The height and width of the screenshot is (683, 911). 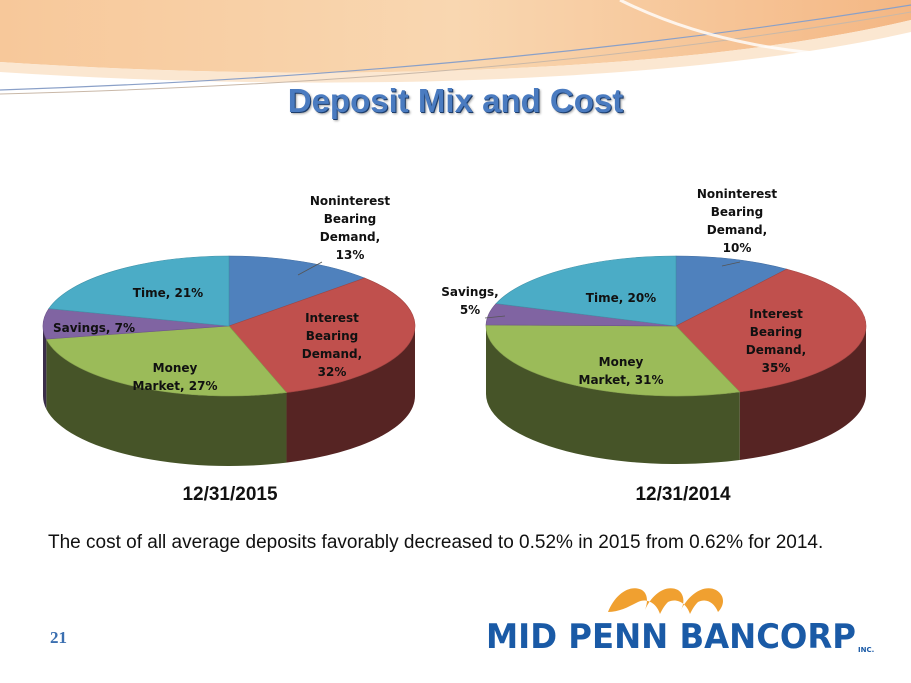 What do you see at coordinates (175, 377) in the screenshot?
I see `pie-label-money-market: Money Market, 27%` at bounding box center [175, 377].